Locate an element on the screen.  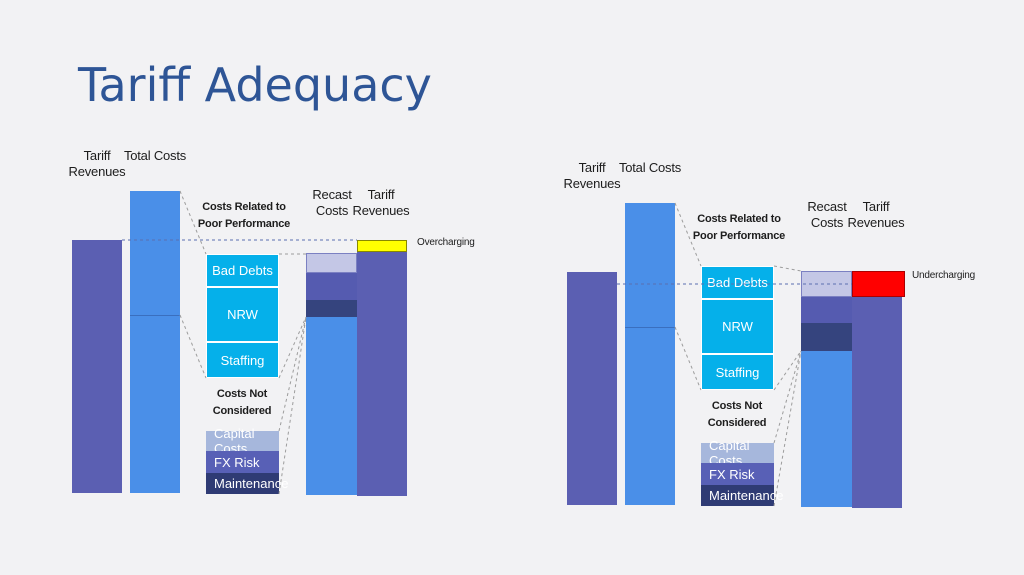
d2-segment-nrw: NRW is located at coordinates (737, 326).